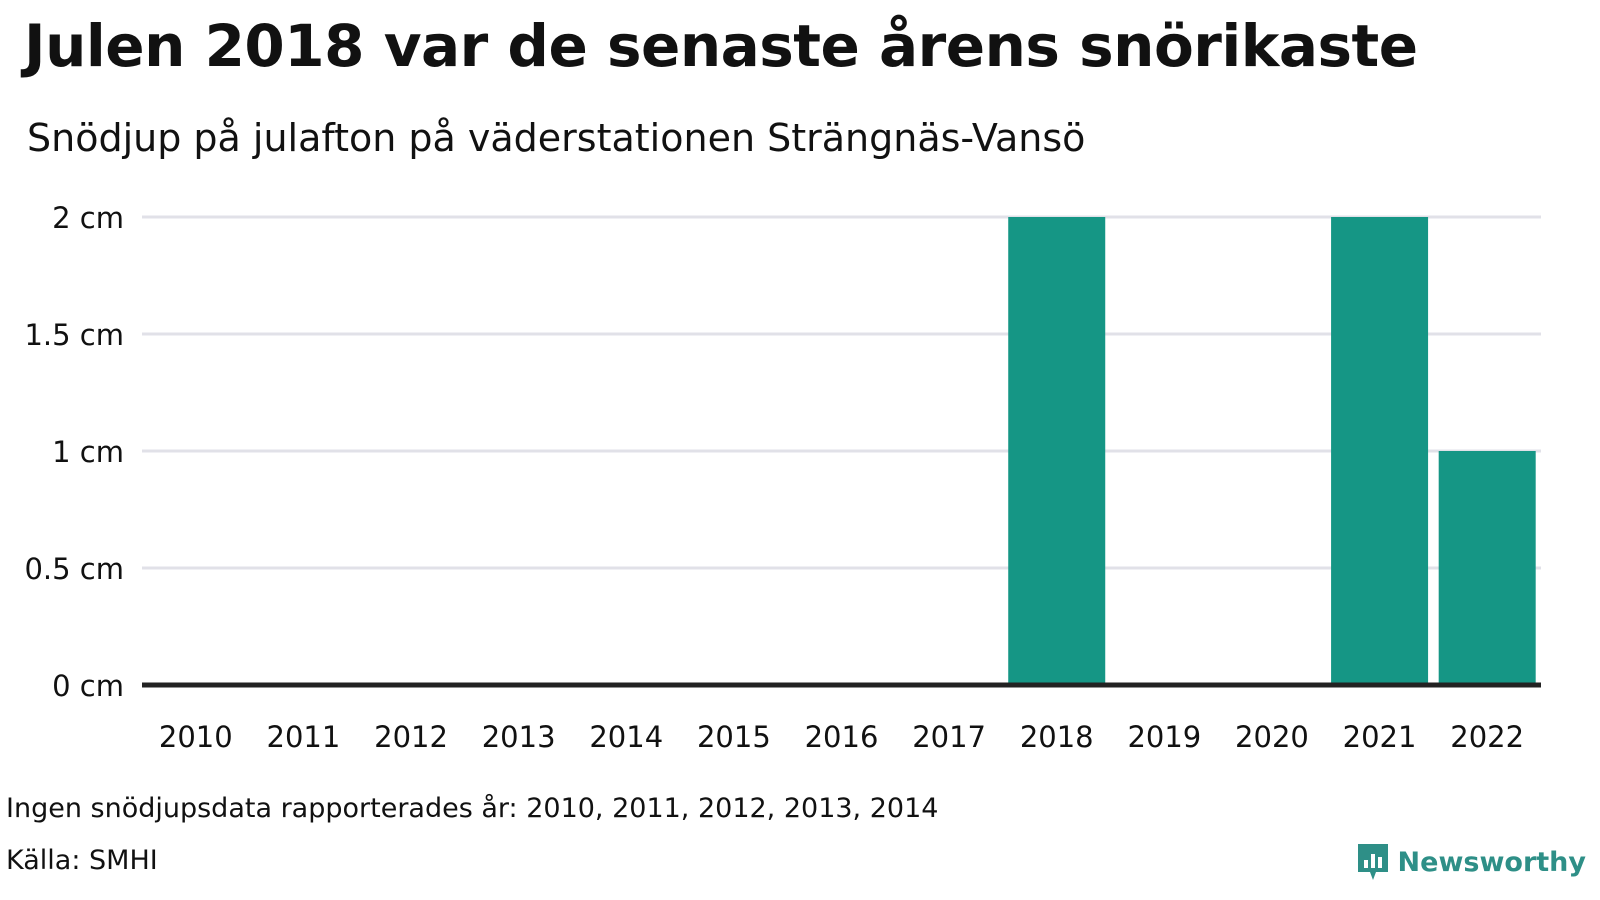 The image size is (1600, 900). I want to click on bar-2022, so click(1487, 568).